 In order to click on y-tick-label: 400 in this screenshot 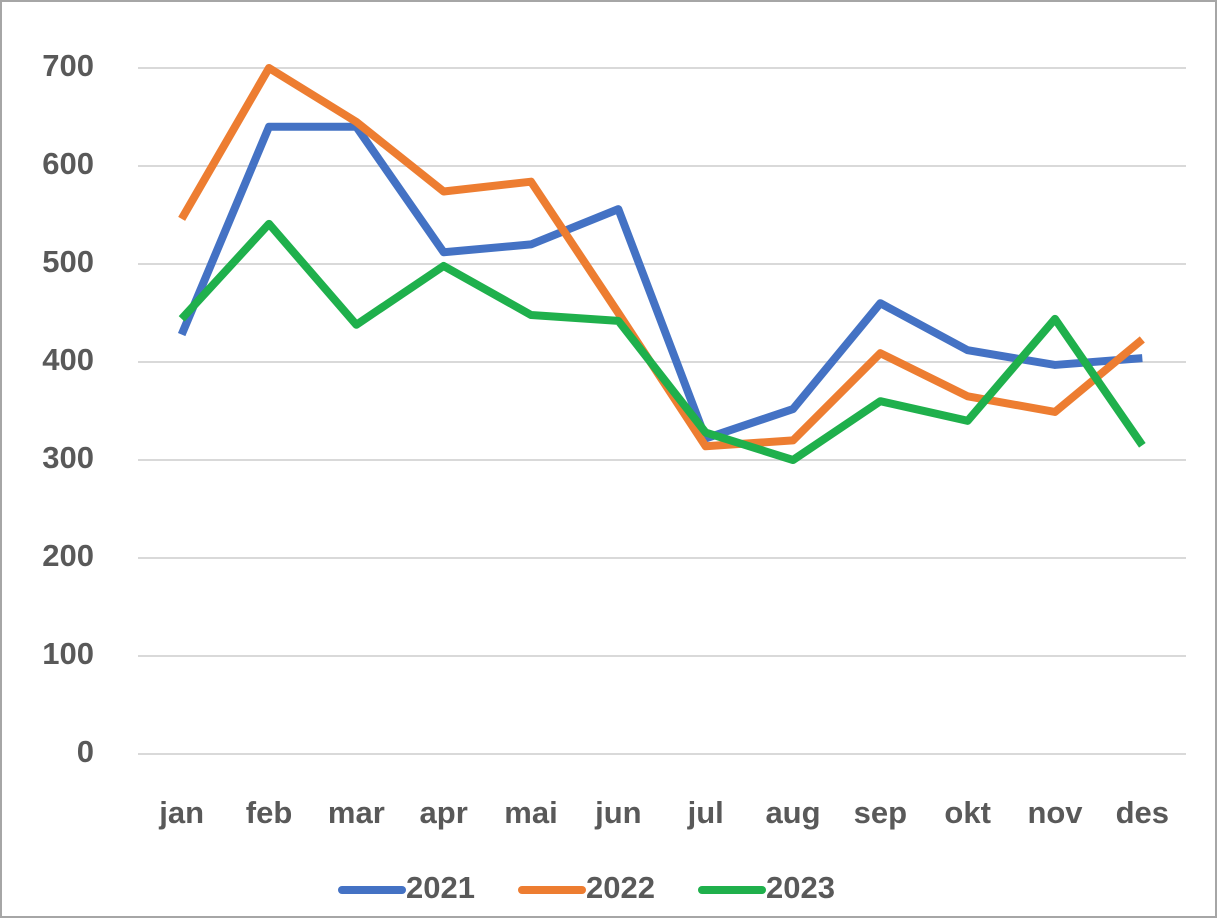, I will do `click(68, 359)`.